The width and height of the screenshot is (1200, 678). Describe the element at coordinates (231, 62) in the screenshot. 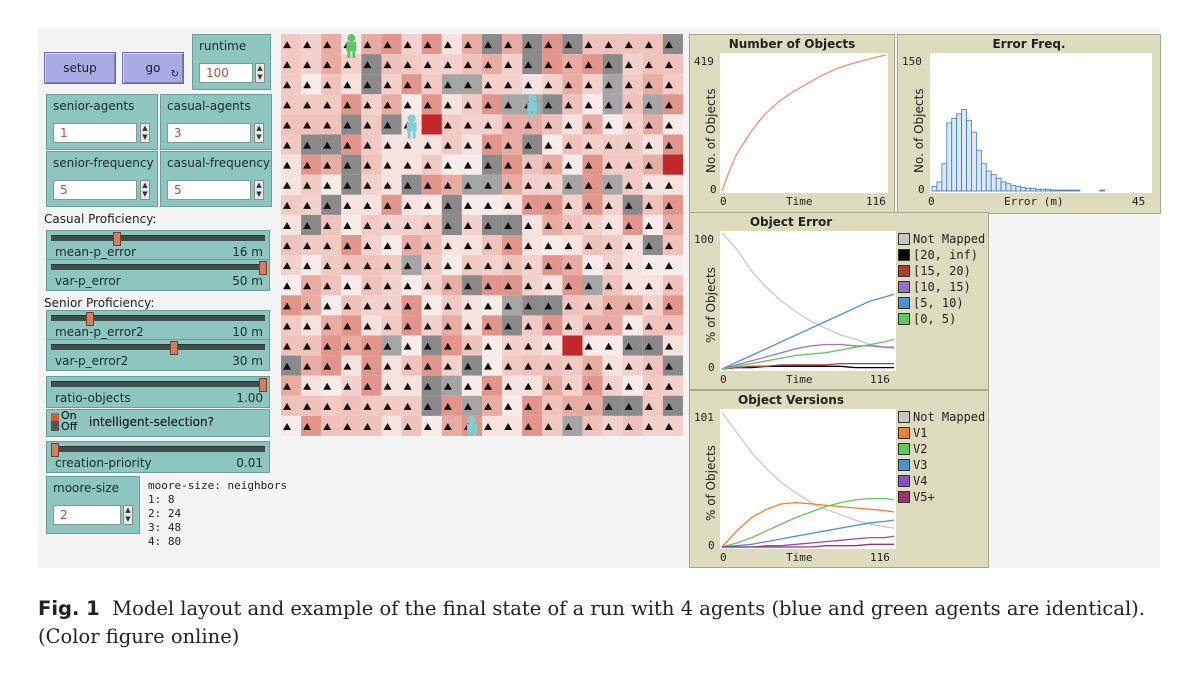

I see `runtime-input-widget: runtime 100 ▲ ▼` at that location.